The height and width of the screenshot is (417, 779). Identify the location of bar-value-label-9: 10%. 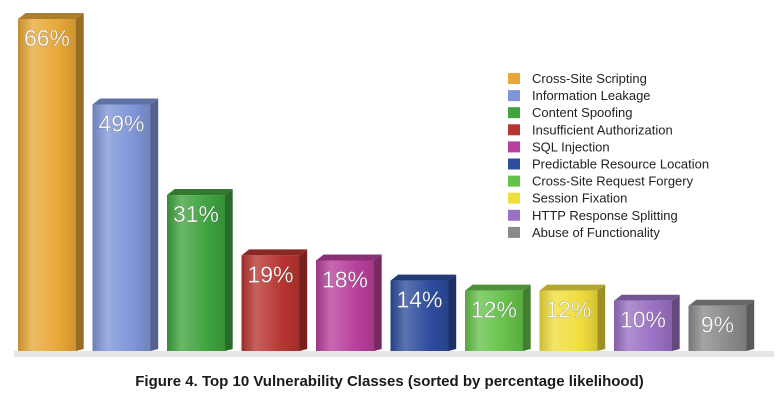
(643, 320).